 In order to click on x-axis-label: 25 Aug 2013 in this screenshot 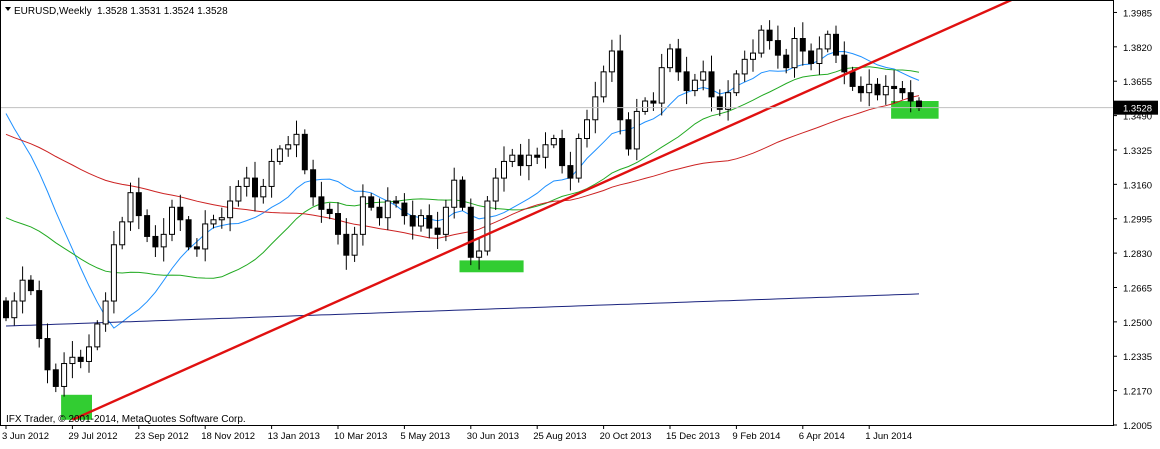, I will do `click(559, 436)`.